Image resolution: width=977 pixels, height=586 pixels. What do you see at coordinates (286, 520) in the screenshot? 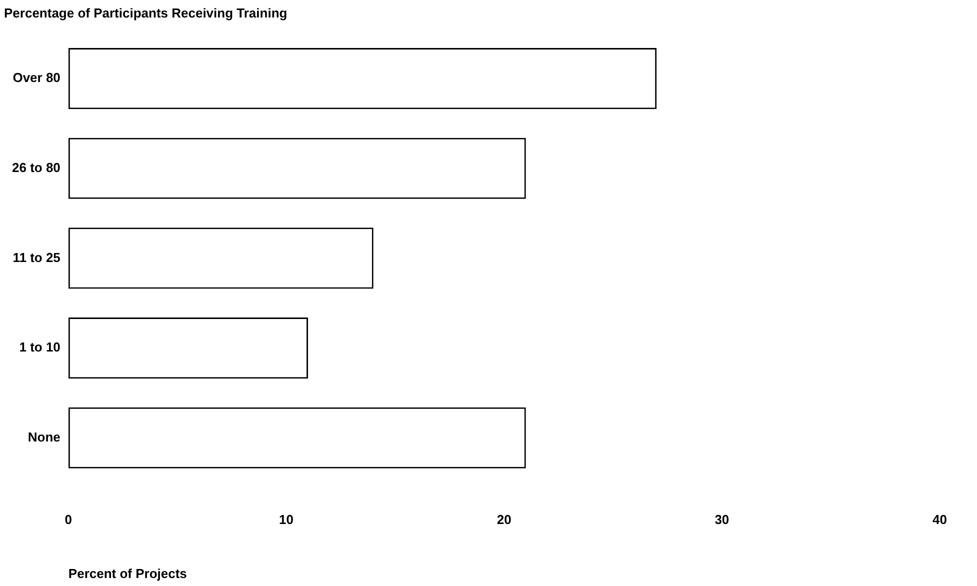
I see `x-tick-label: 10` at bounding box center [286, 520].